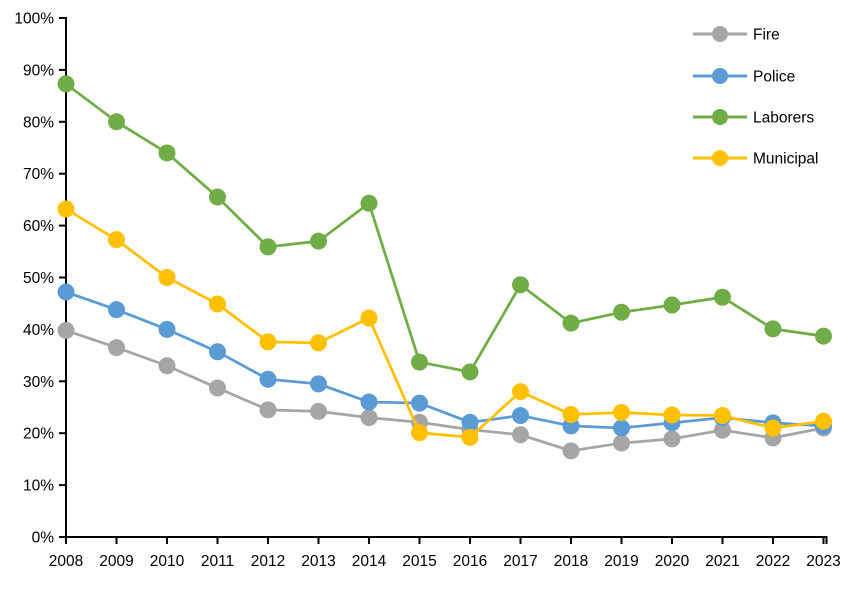 The height and width of the screenshot is (593, 852). I want to click on x-axis-tick-label: 2012, so click(268, 561).